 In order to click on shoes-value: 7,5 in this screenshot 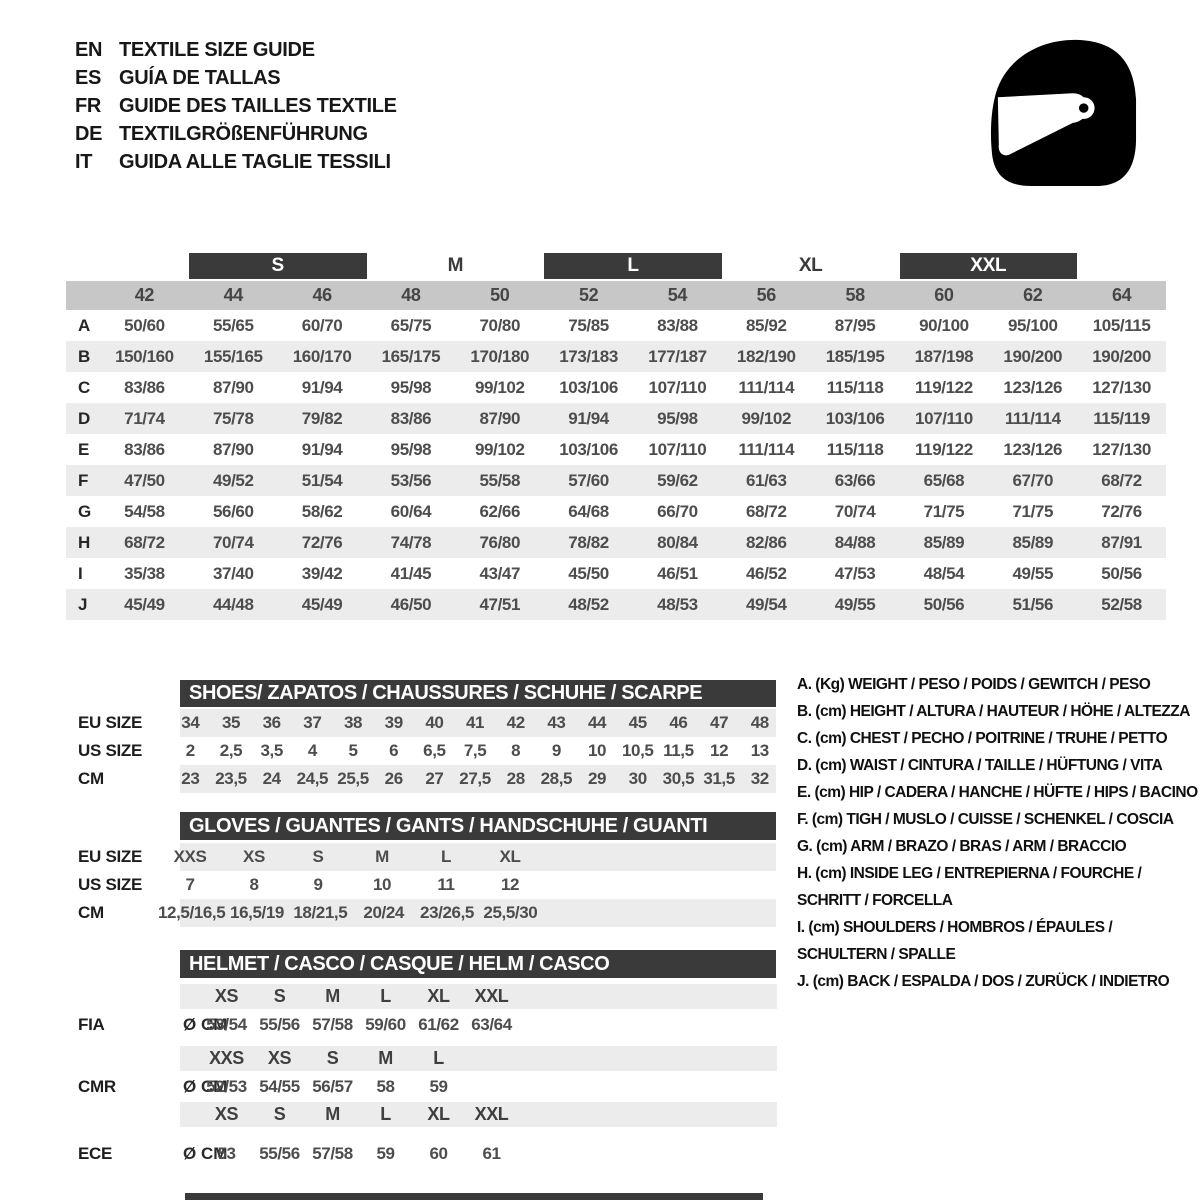, I will do `click(475, 750)`.